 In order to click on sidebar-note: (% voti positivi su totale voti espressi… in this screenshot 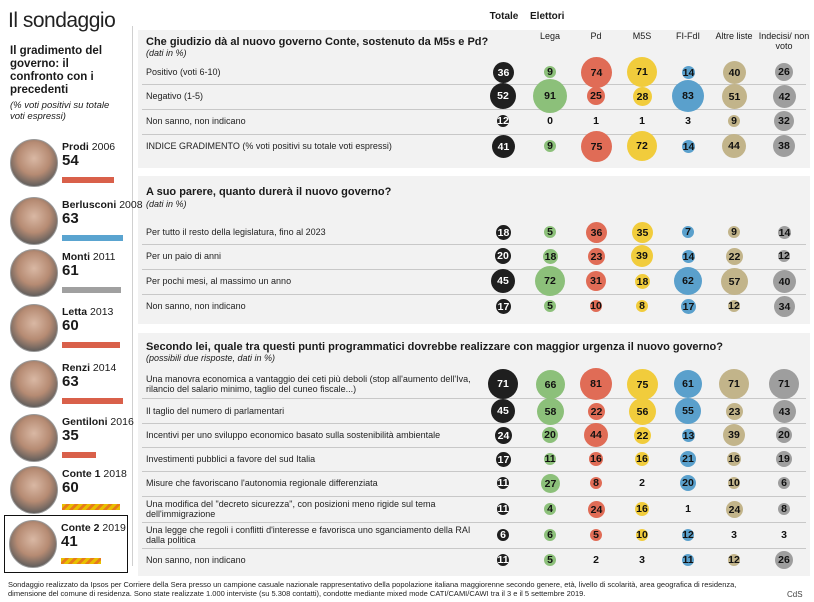, I will do `click(60, 111)`.